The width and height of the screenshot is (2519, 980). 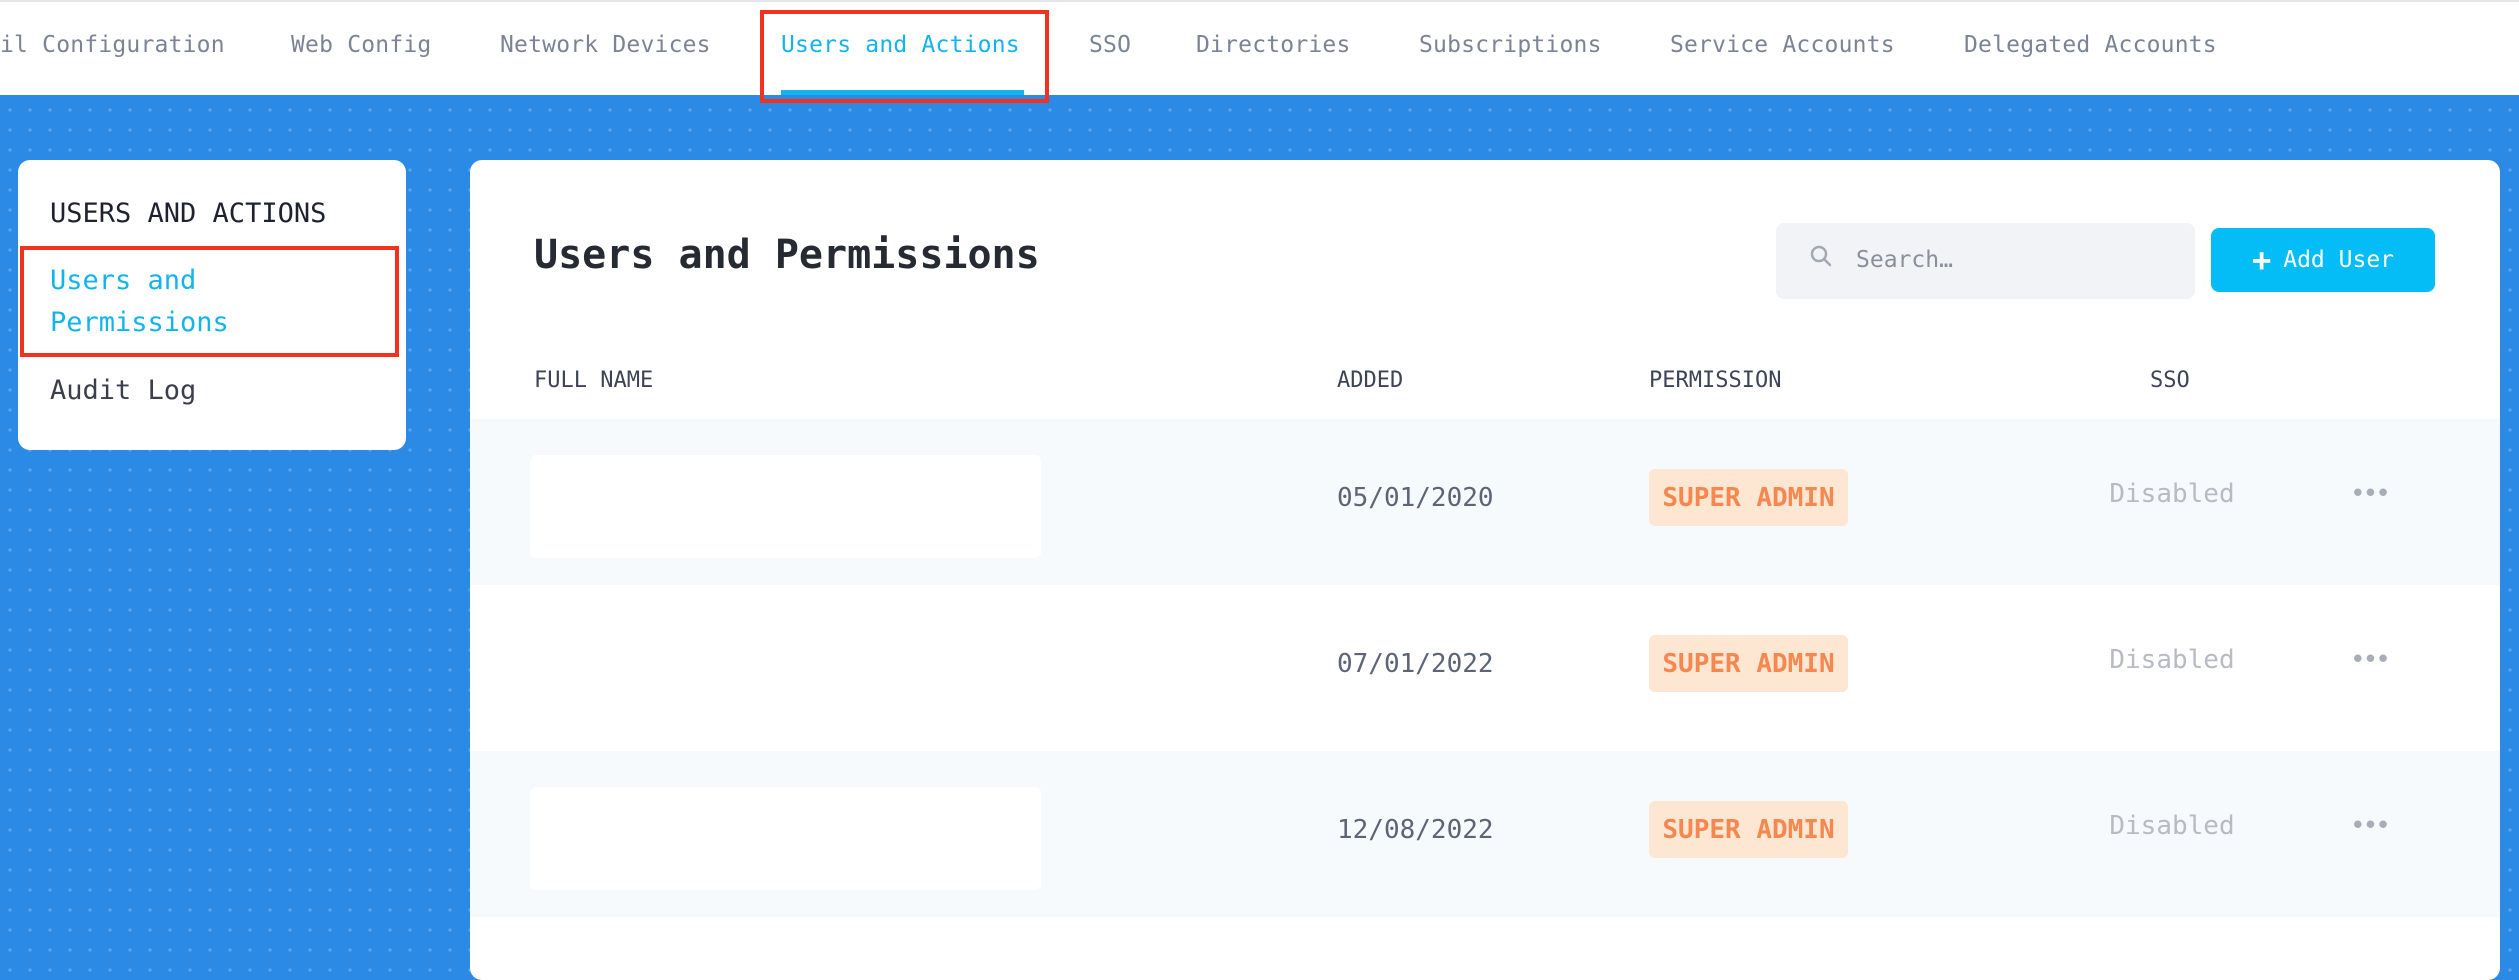 I want to click on tab-web-config: Web Config, so click(x=361, y=45).